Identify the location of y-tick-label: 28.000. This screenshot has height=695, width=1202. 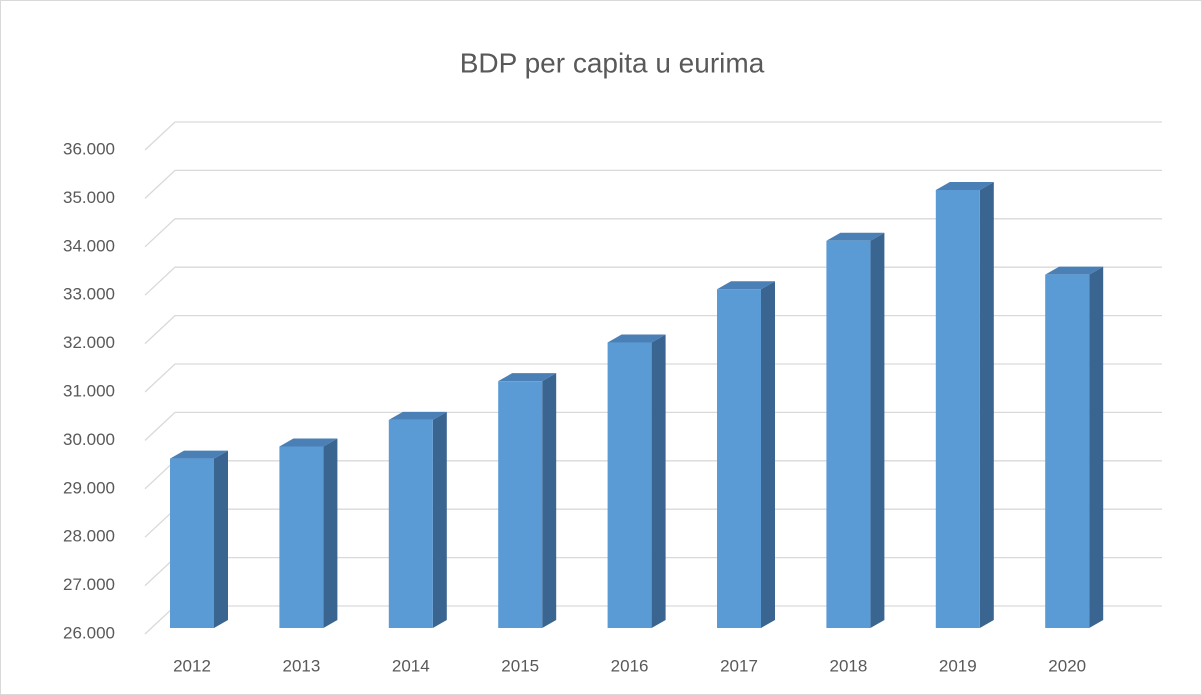
(89, 536).